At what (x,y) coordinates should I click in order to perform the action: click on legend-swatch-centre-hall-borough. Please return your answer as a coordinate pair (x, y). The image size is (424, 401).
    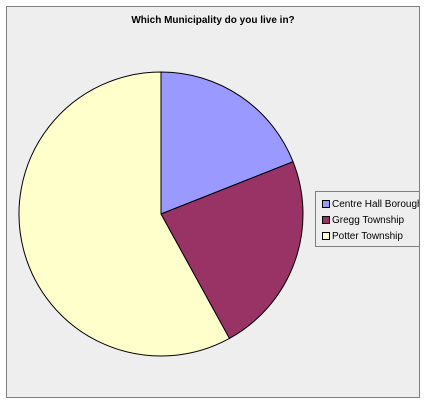
    Looking at the image, I should click on (326, 204).